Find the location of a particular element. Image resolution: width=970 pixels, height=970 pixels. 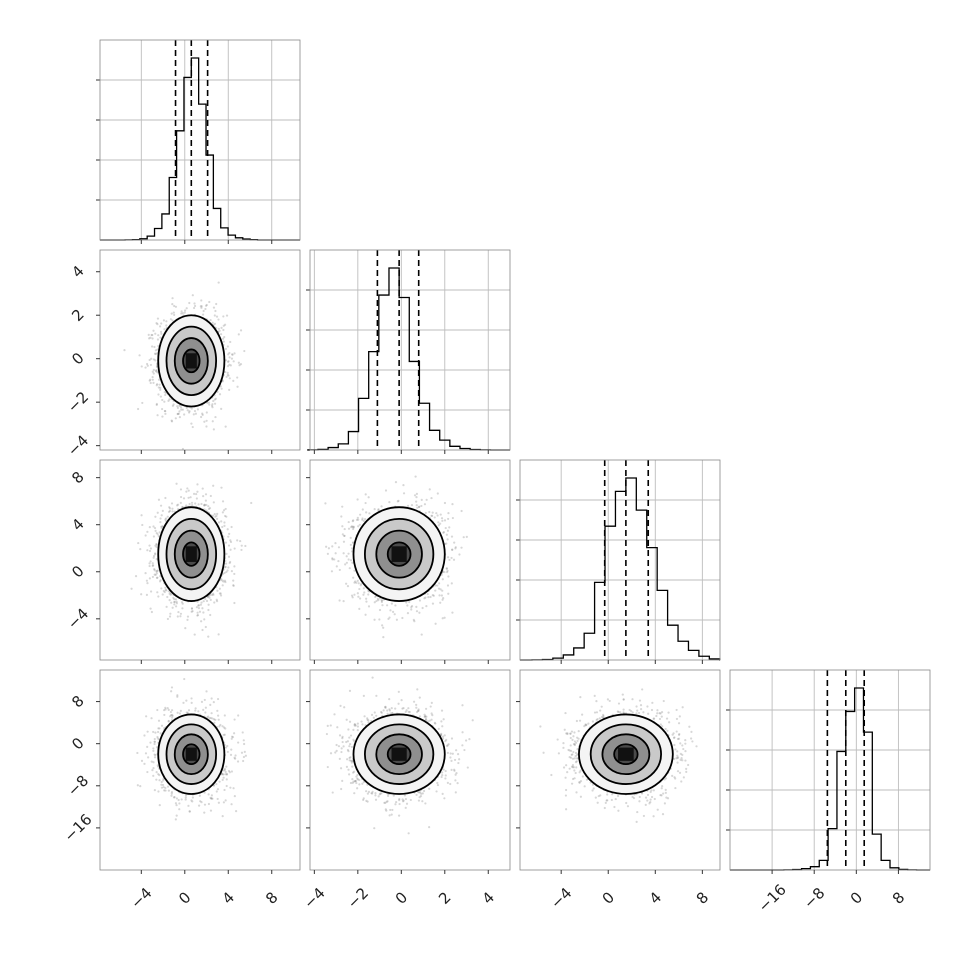

y-tick-label: 4 is located at coordinates (77, 524).